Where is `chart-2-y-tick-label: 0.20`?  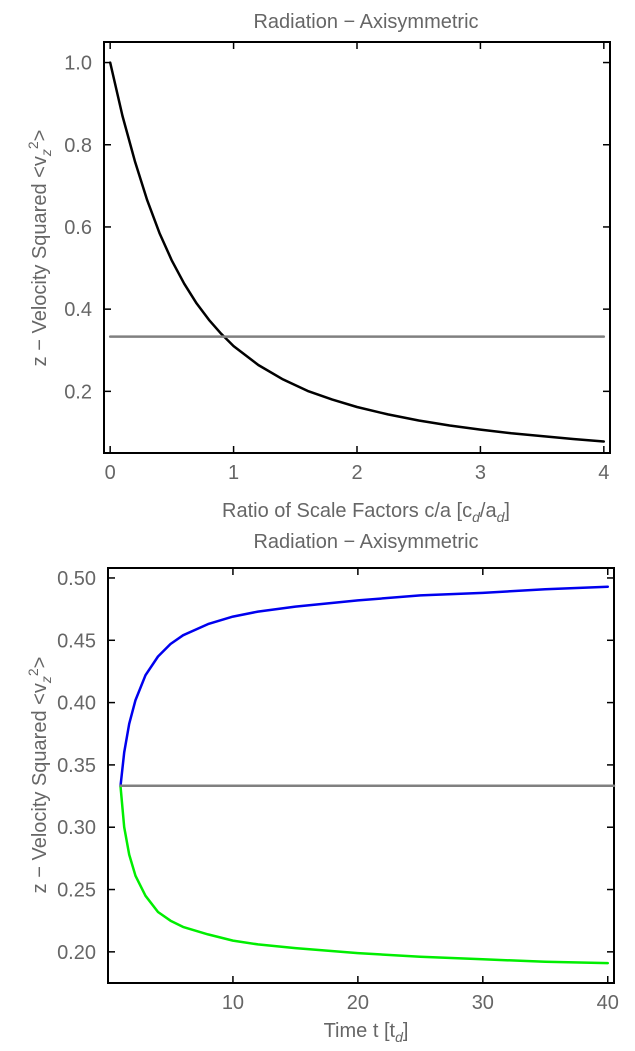 chart-2-y-tick-label: 0.20 is located at coordinates (76, 953).